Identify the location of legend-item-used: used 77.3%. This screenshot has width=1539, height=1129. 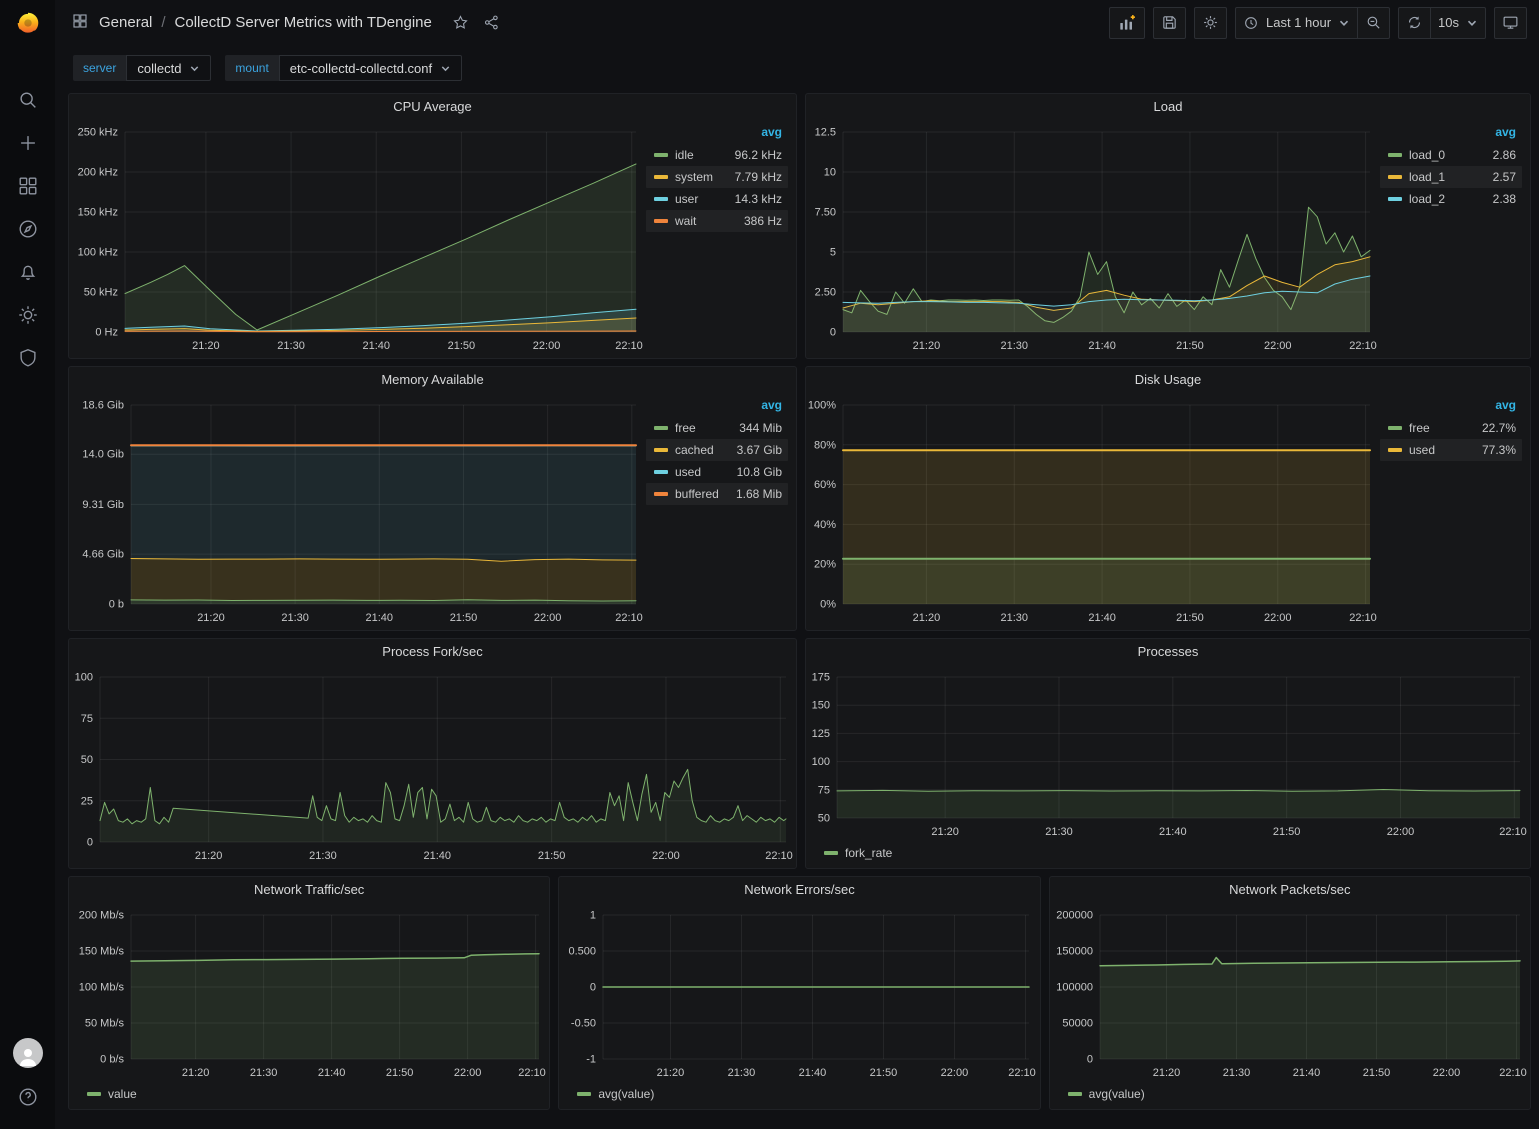
(1451, 450).